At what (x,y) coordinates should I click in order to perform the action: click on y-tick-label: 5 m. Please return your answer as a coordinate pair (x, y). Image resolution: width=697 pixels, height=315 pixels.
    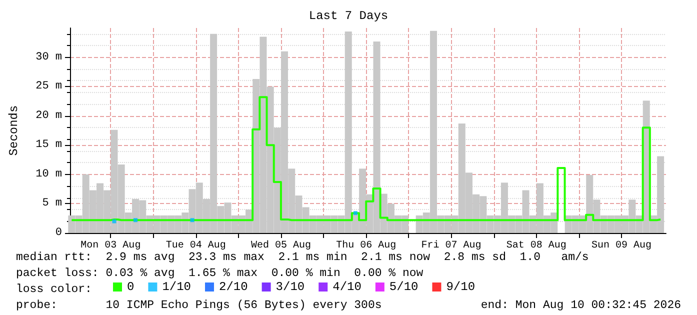
    Looking at the image, I should click on (52, 204).